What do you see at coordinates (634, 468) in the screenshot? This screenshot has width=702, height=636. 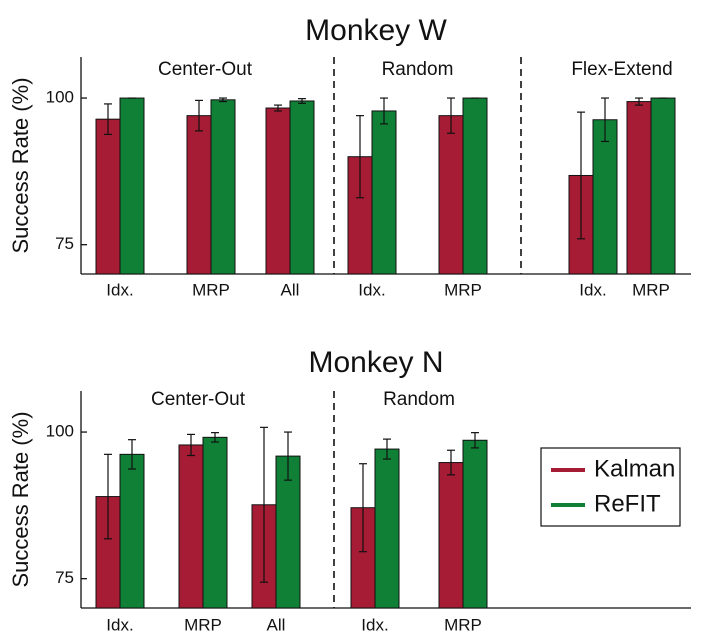 I see `legend-label-kalman: Kalman` at bounding box center [634, 468].